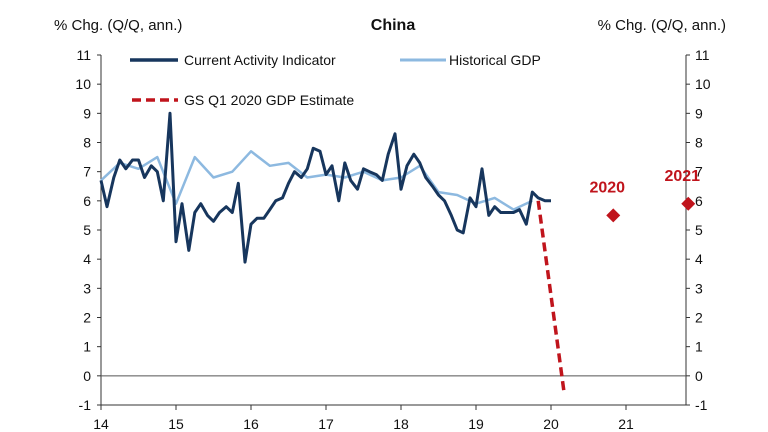 This screenshot has height=432, width=768. What do you see at coordinates (699, 201) in the screenshot?
I see `y-tick-label-right: 6` at bounding box center [699, 201].